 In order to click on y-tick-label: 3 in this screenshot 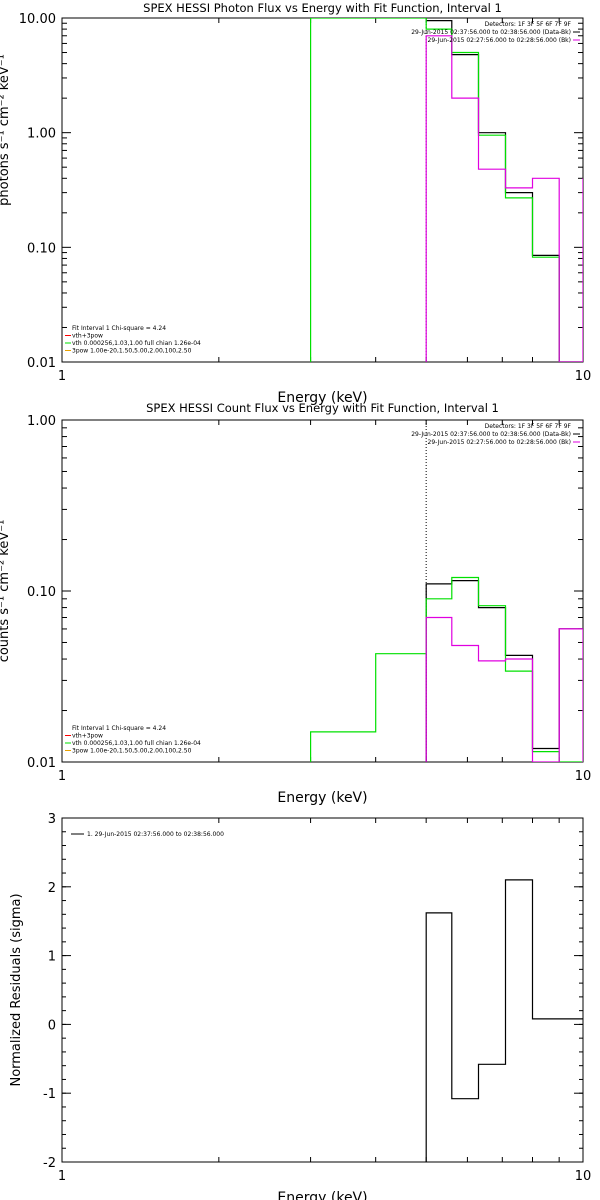, I will do `click(52, 819)`.